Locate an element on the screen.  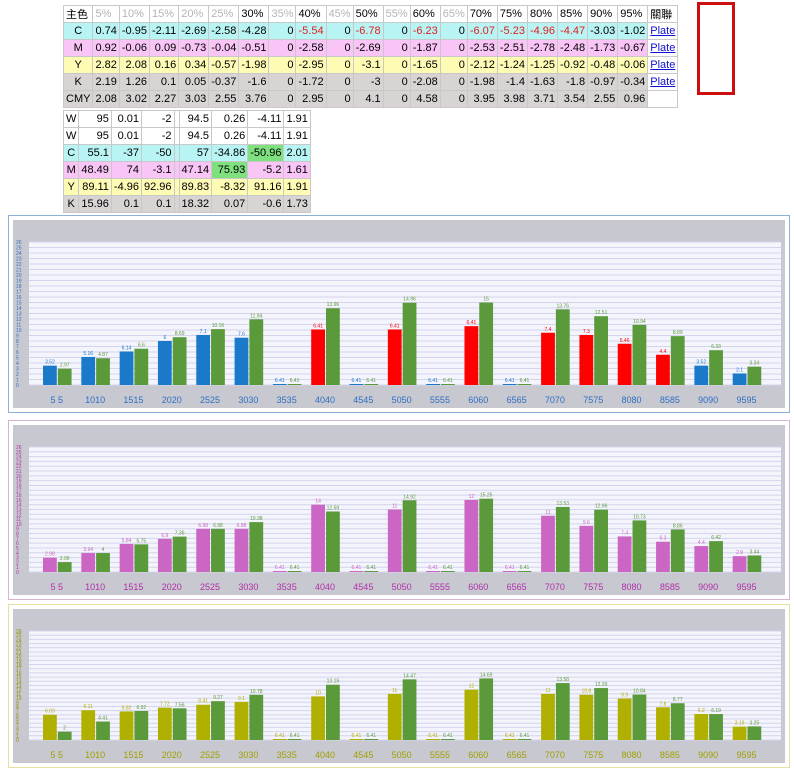
data-label: 12.59 is located at coordinates (333, 508).